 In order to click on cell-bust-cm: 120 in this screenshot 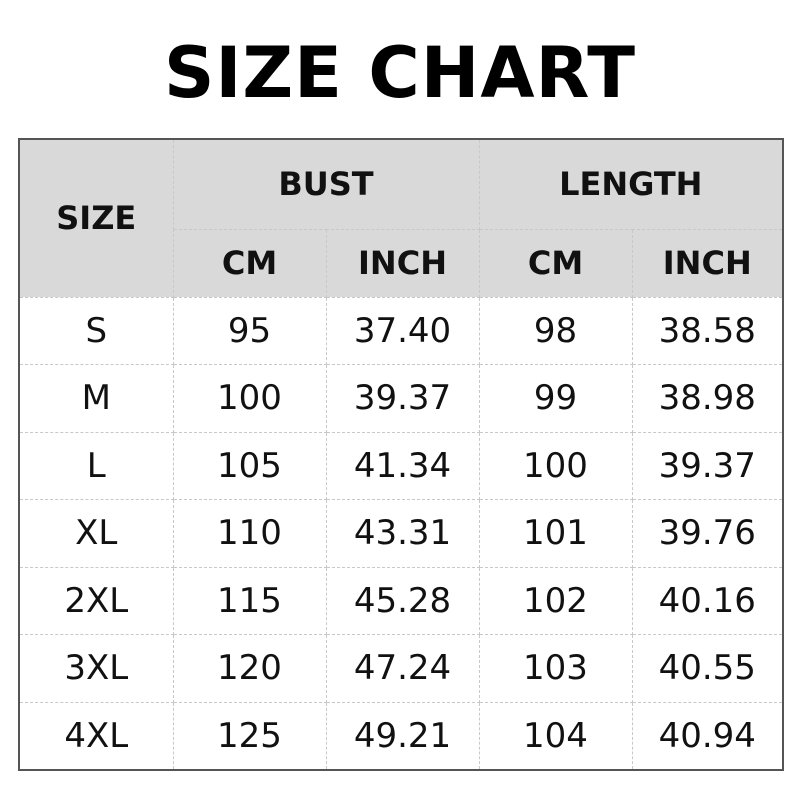, I will do `click(249, 668)`.